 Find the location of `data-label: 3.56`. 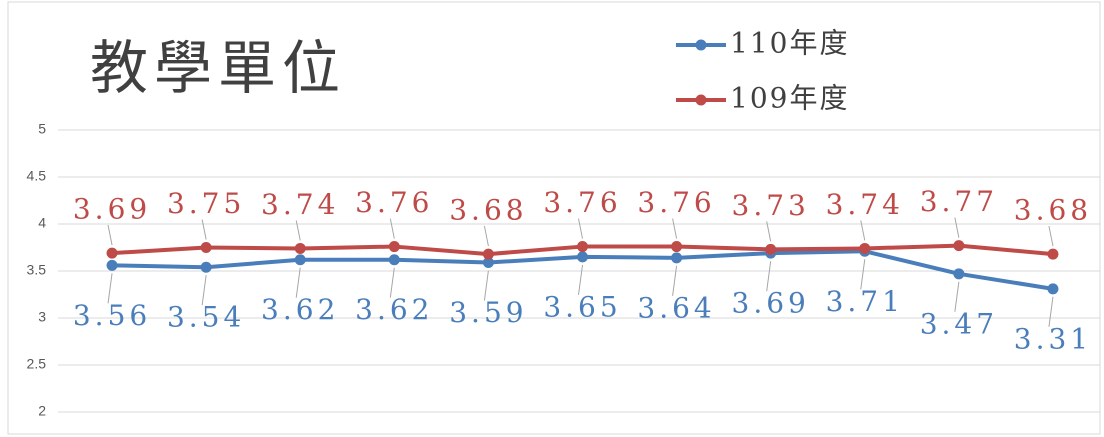

data-label: 3.56 is located at coordinates (112, 315).